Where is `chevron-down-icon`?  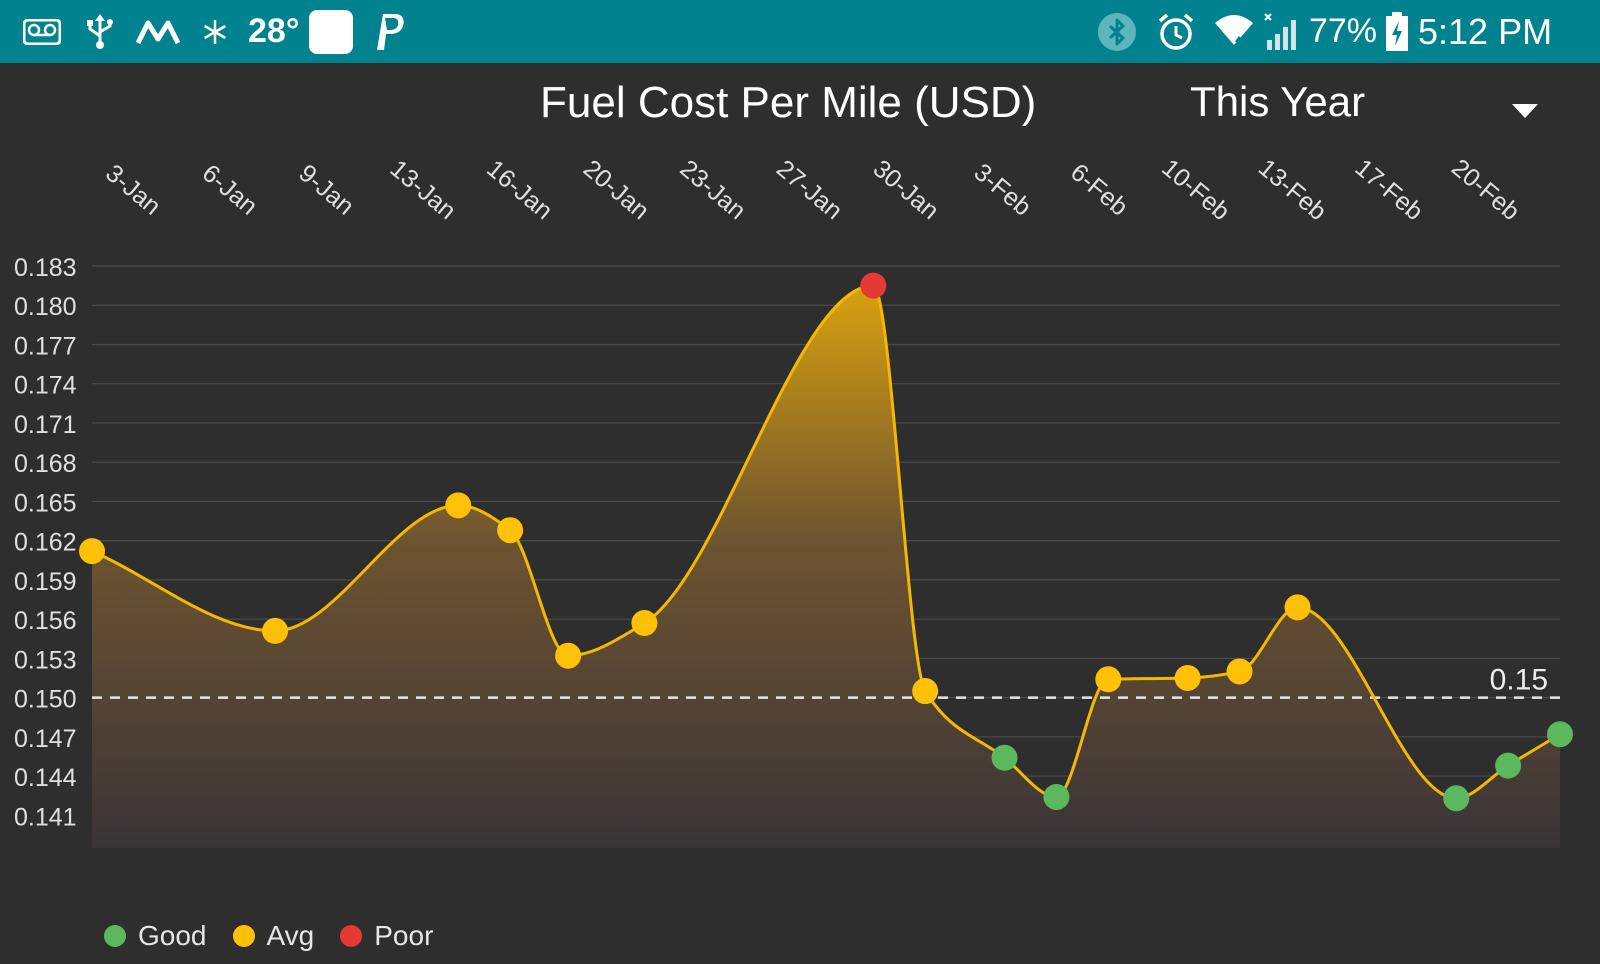
chevron-down-icon is located at coordinates (1525, 111).